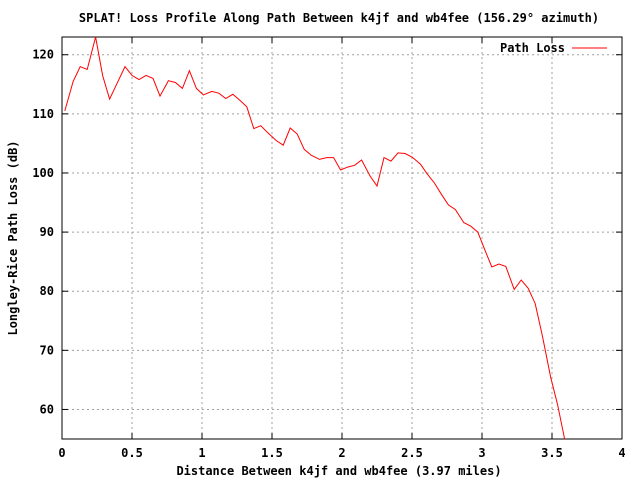 Image resolution: width=640 pixels, height=480 pixels. Describe the element at coordinates (552, 453) in the screenshot. I see `x-tick-label: 3.5` at that location.